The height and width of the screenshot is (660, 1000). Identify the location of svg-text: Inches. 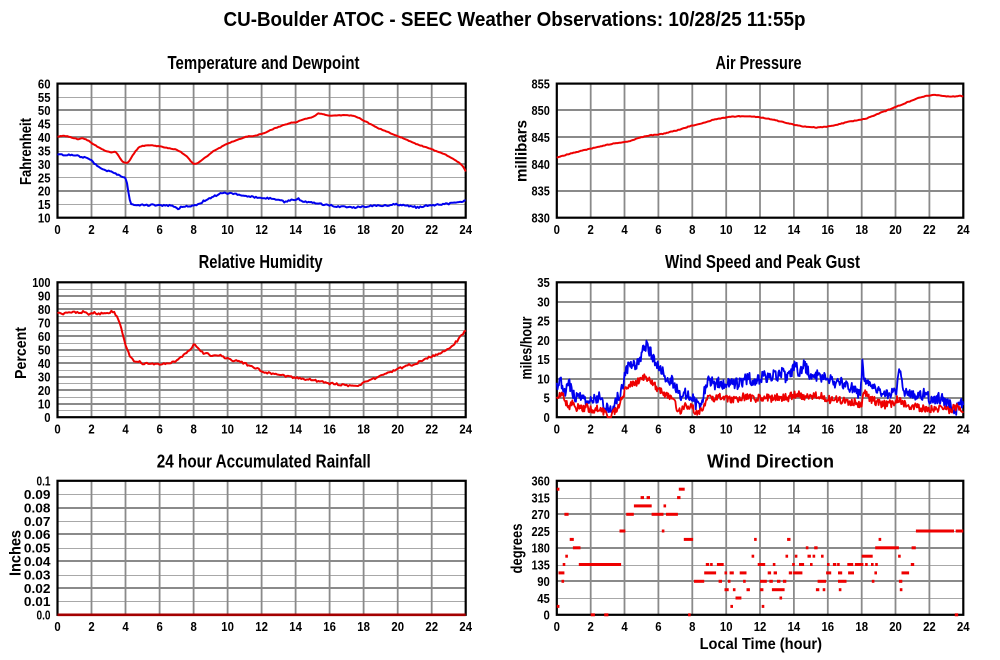
(16, 553).